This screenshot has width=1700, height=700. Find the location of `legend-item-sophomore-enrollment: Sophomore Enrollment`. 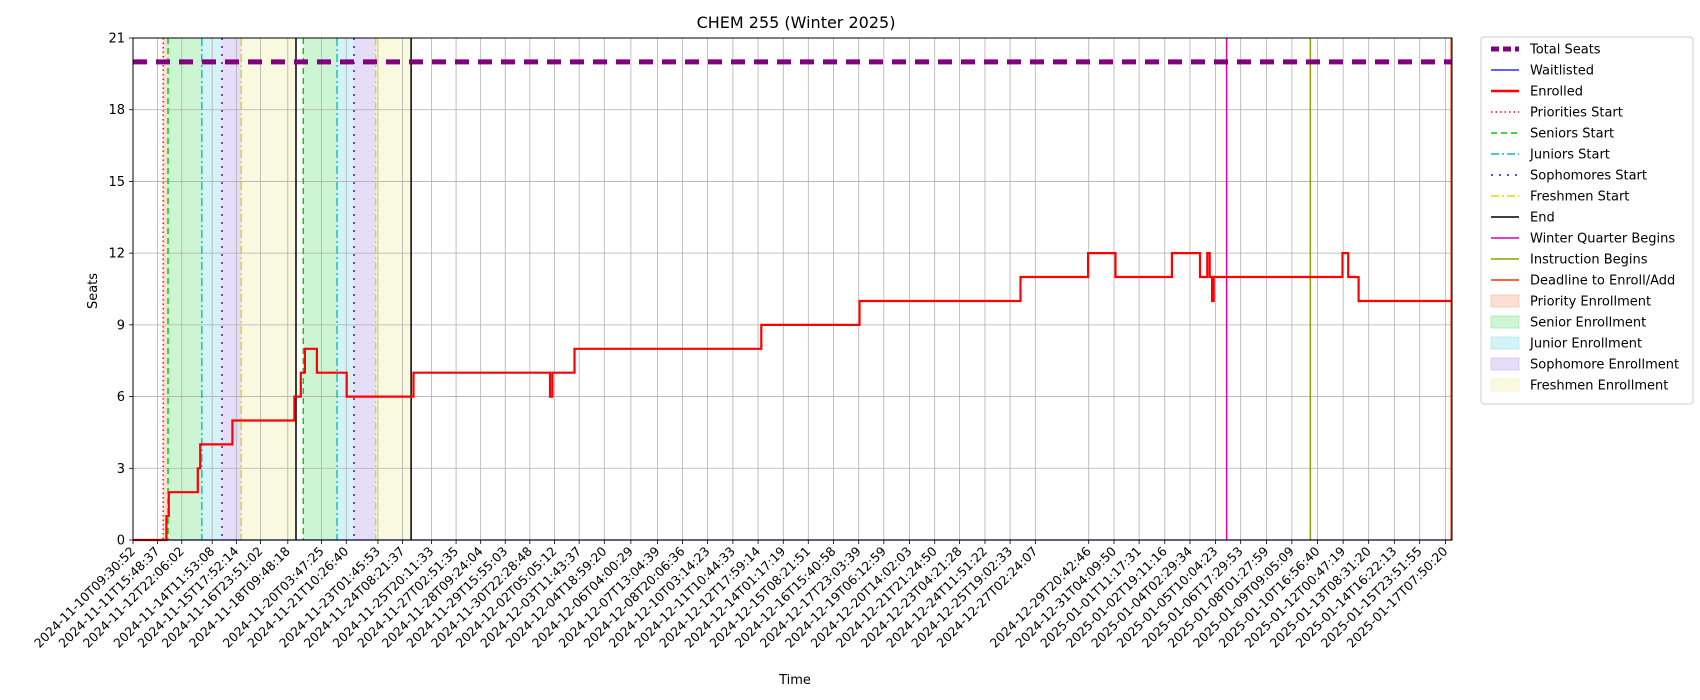

legend-item-sophomore-enrollment: Sophomore Enrollment is located at coordinates (1584, 365).